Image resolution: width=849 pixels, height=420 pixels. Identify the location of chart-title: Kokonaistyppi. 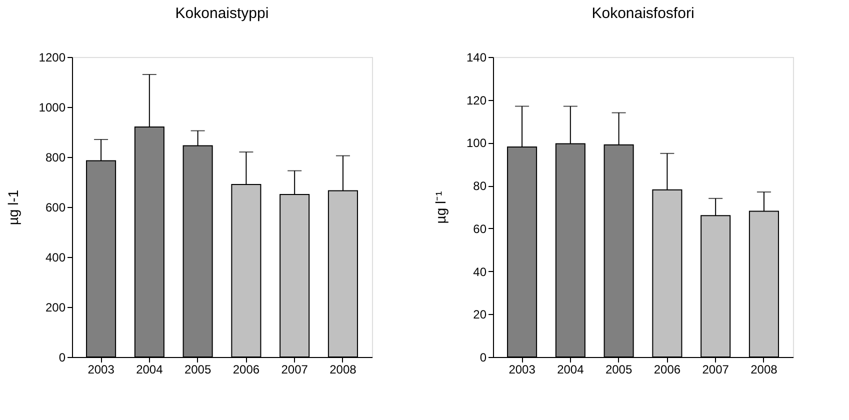
(222, 13).